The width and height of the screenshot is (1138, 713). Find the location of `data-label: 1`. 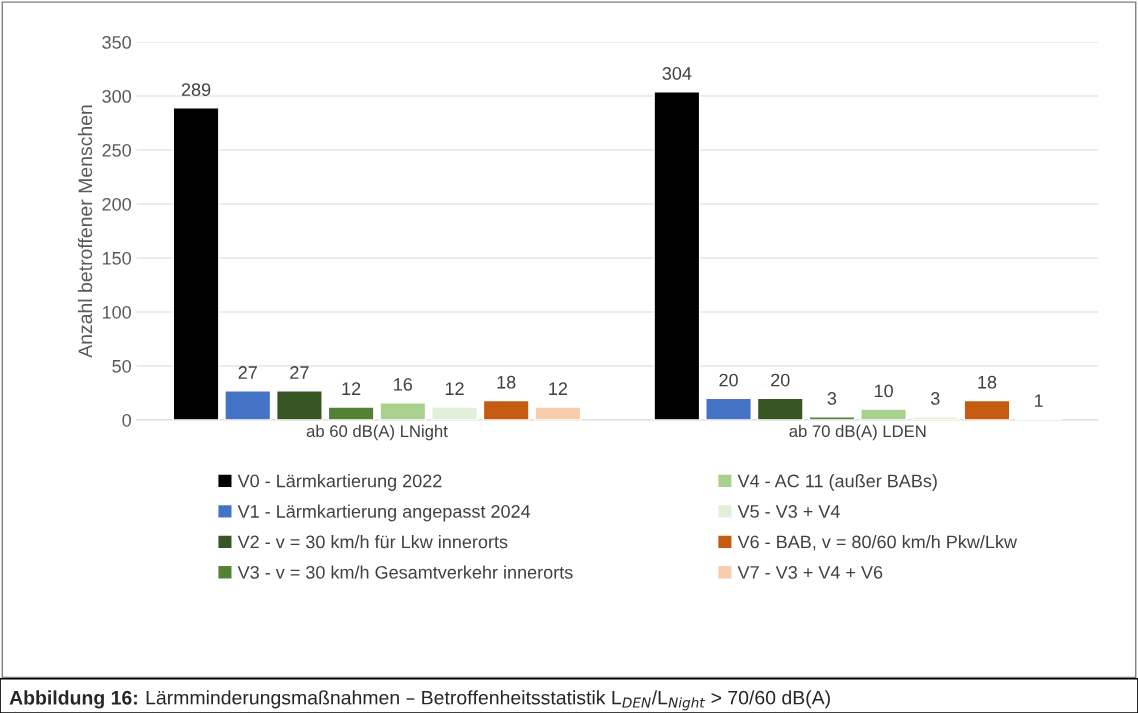

data-label: 1 is located at coordinates (1039, 400).